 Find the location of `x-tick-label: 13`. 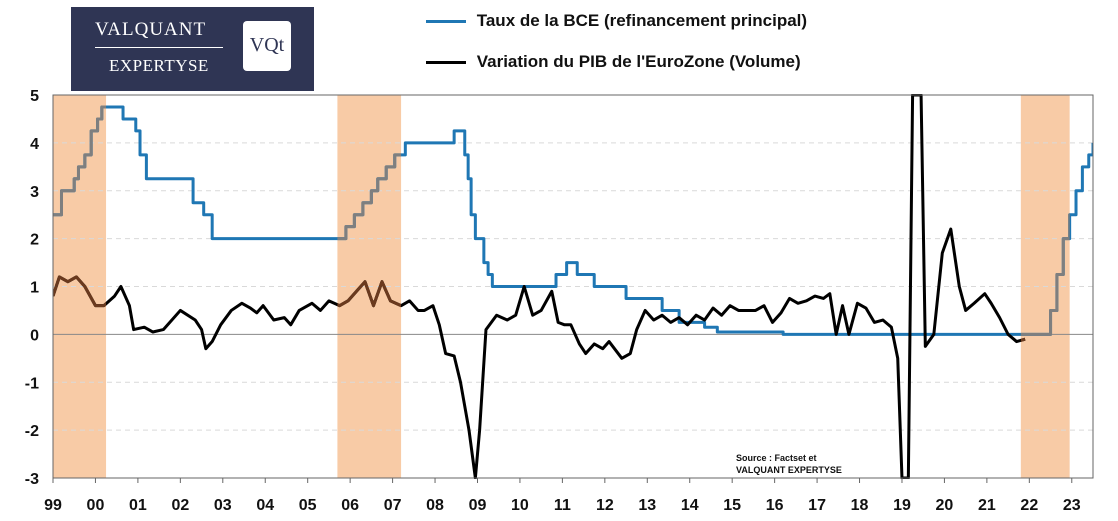

x-tick-label: 13 is located at coordinates (647, 505).